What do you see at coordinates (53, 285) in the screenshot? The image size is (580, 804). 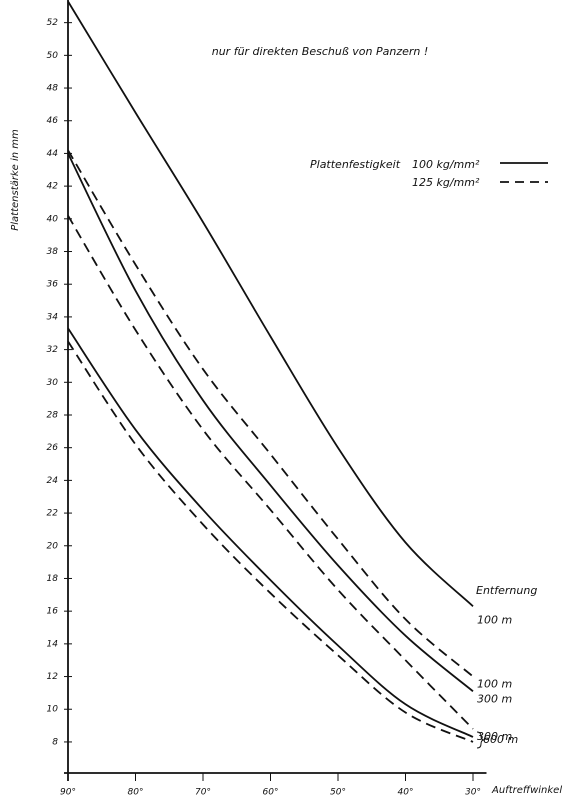 I see `y-tick-label: 36` at bounding box center [53, 285].